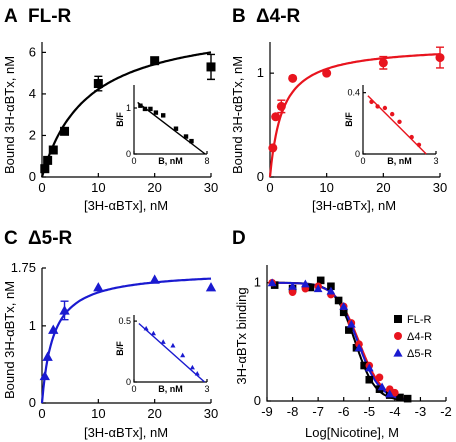 Image resolution: width=456 pixels, height=442 pixels. I want to click on x-tick-label-b-3: 30, so click(440, 187).